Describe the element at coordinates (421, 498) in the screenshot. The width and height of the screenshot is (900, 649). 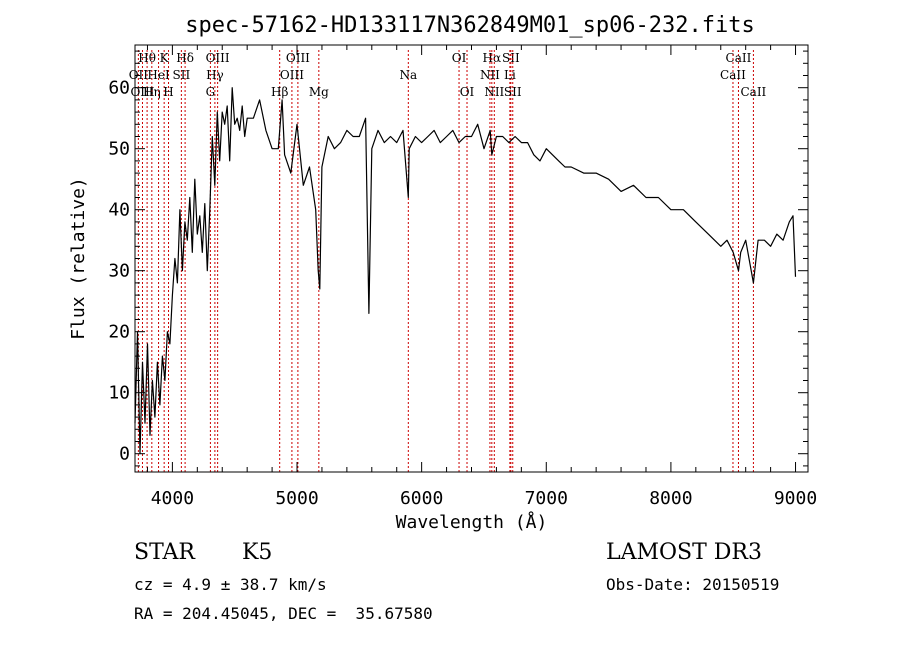
I see `x-tick-label: 6000` at that location.